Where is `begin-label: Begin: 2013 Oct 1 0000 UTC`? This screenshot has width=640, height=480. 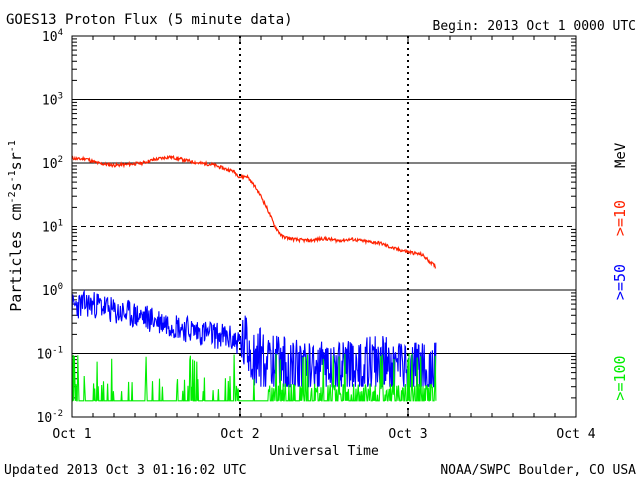
begin-label: Begin: 2013 Oct 1 0000 UTC is located at coordinates (535, 26).